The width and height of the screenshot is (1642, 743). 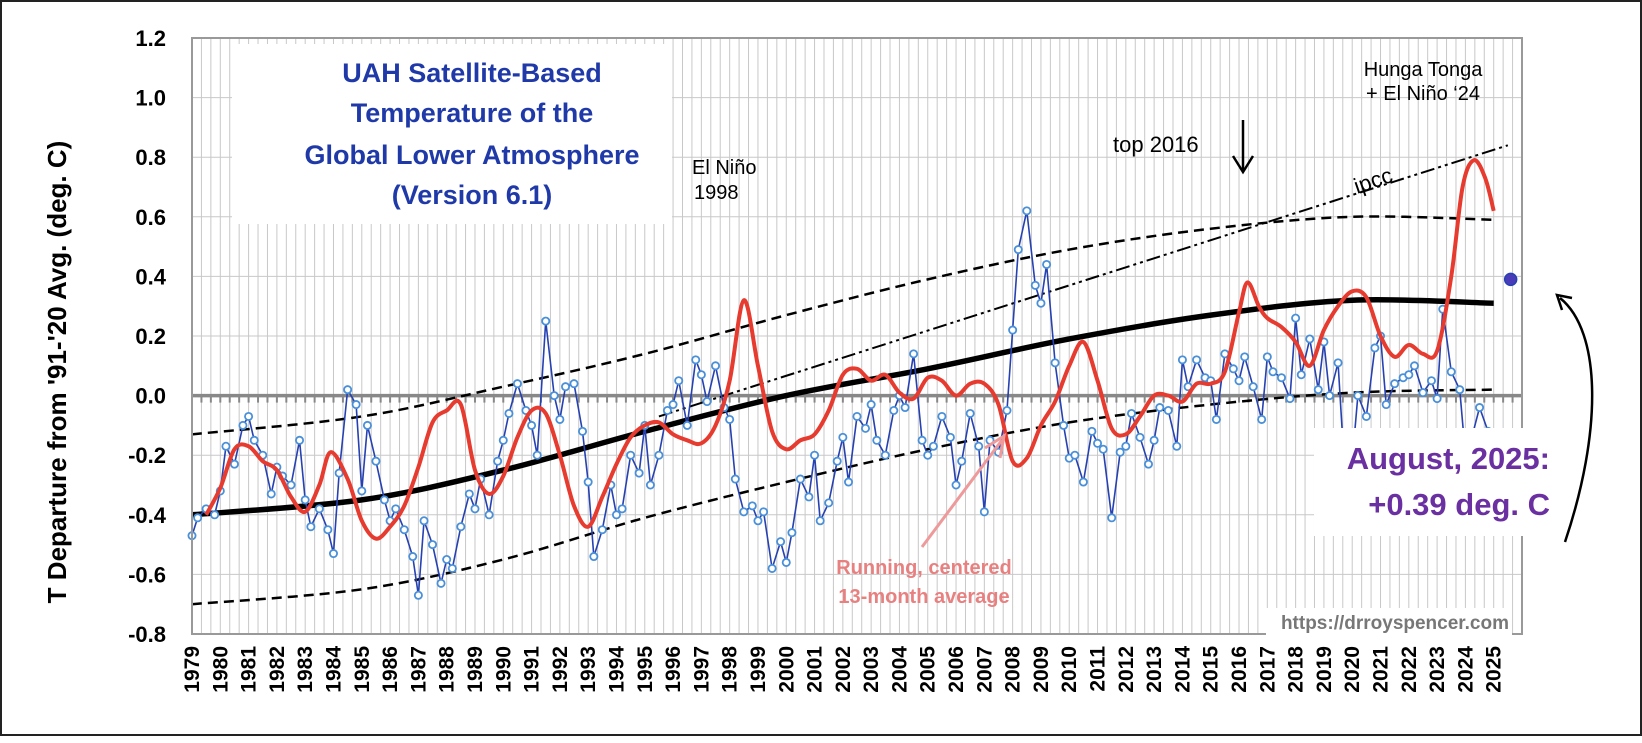 I want to click on el-nino-1998-label-2: 1998, so click(x=716, y=193).